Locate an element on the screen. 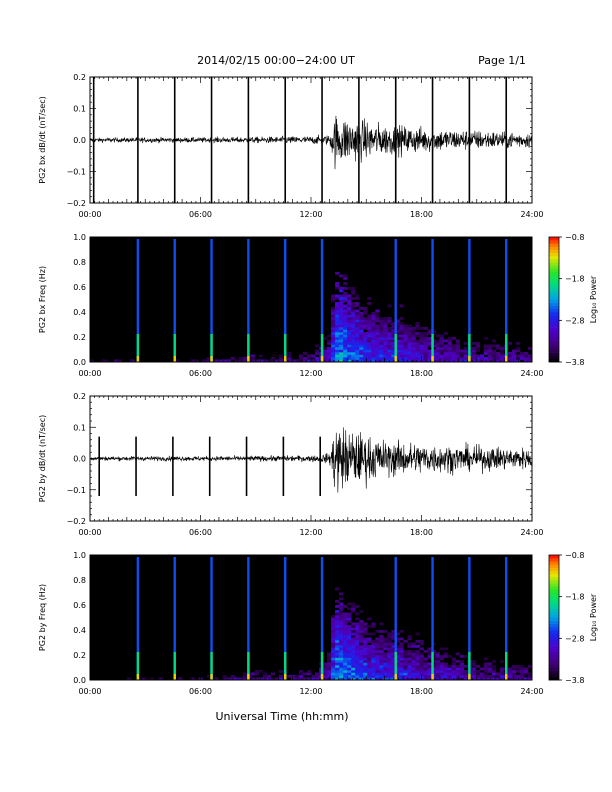  y-tick-label: 0.2 is located at coordinates (79, 77).